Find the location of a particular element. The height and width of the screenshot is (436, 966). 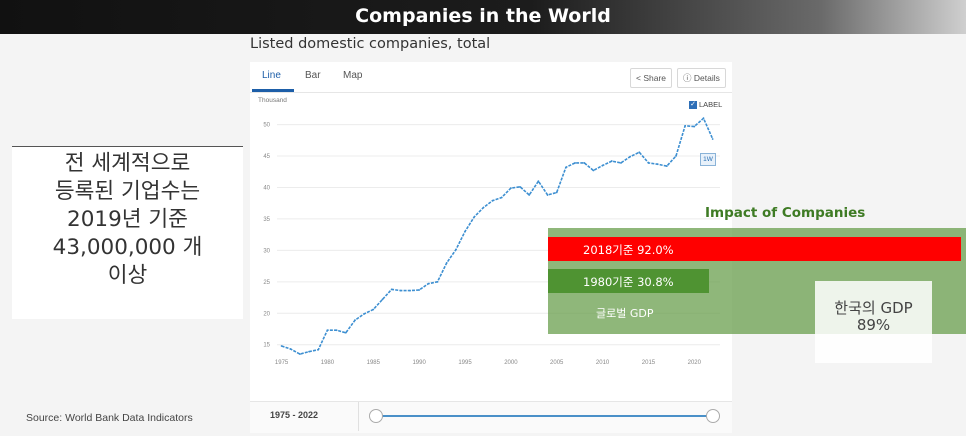

korea-gdp-box is located at coordinates (873, 322).